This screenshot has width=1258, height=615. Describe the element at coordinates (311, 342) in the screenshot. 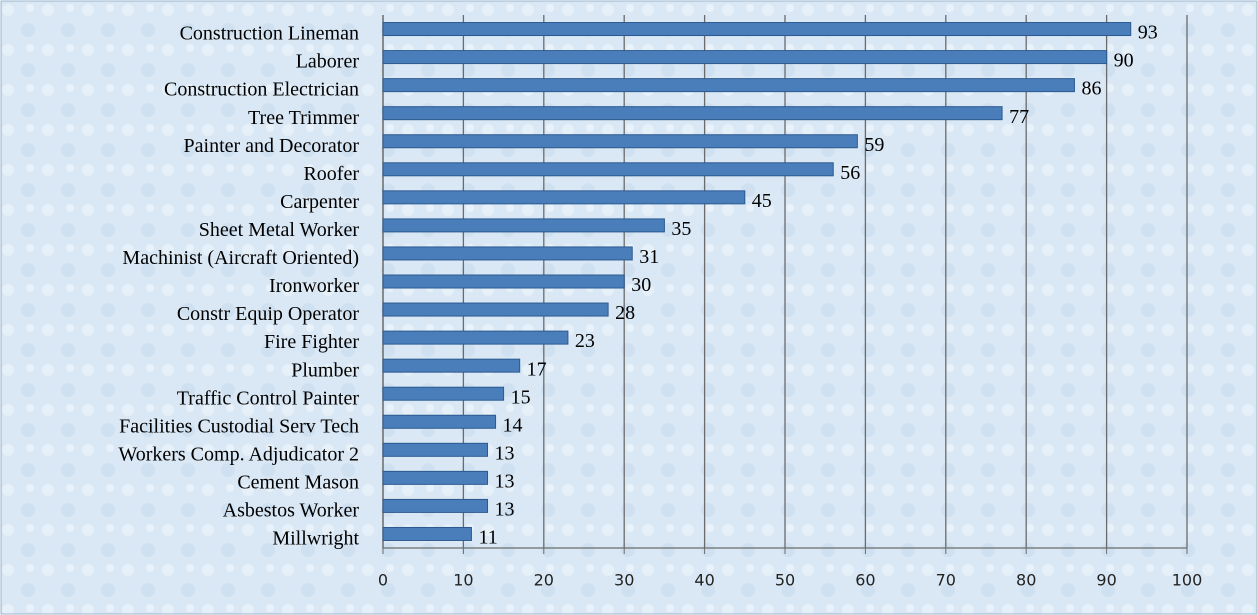

I see `y-tick-label: Fire Fighter` at that location.